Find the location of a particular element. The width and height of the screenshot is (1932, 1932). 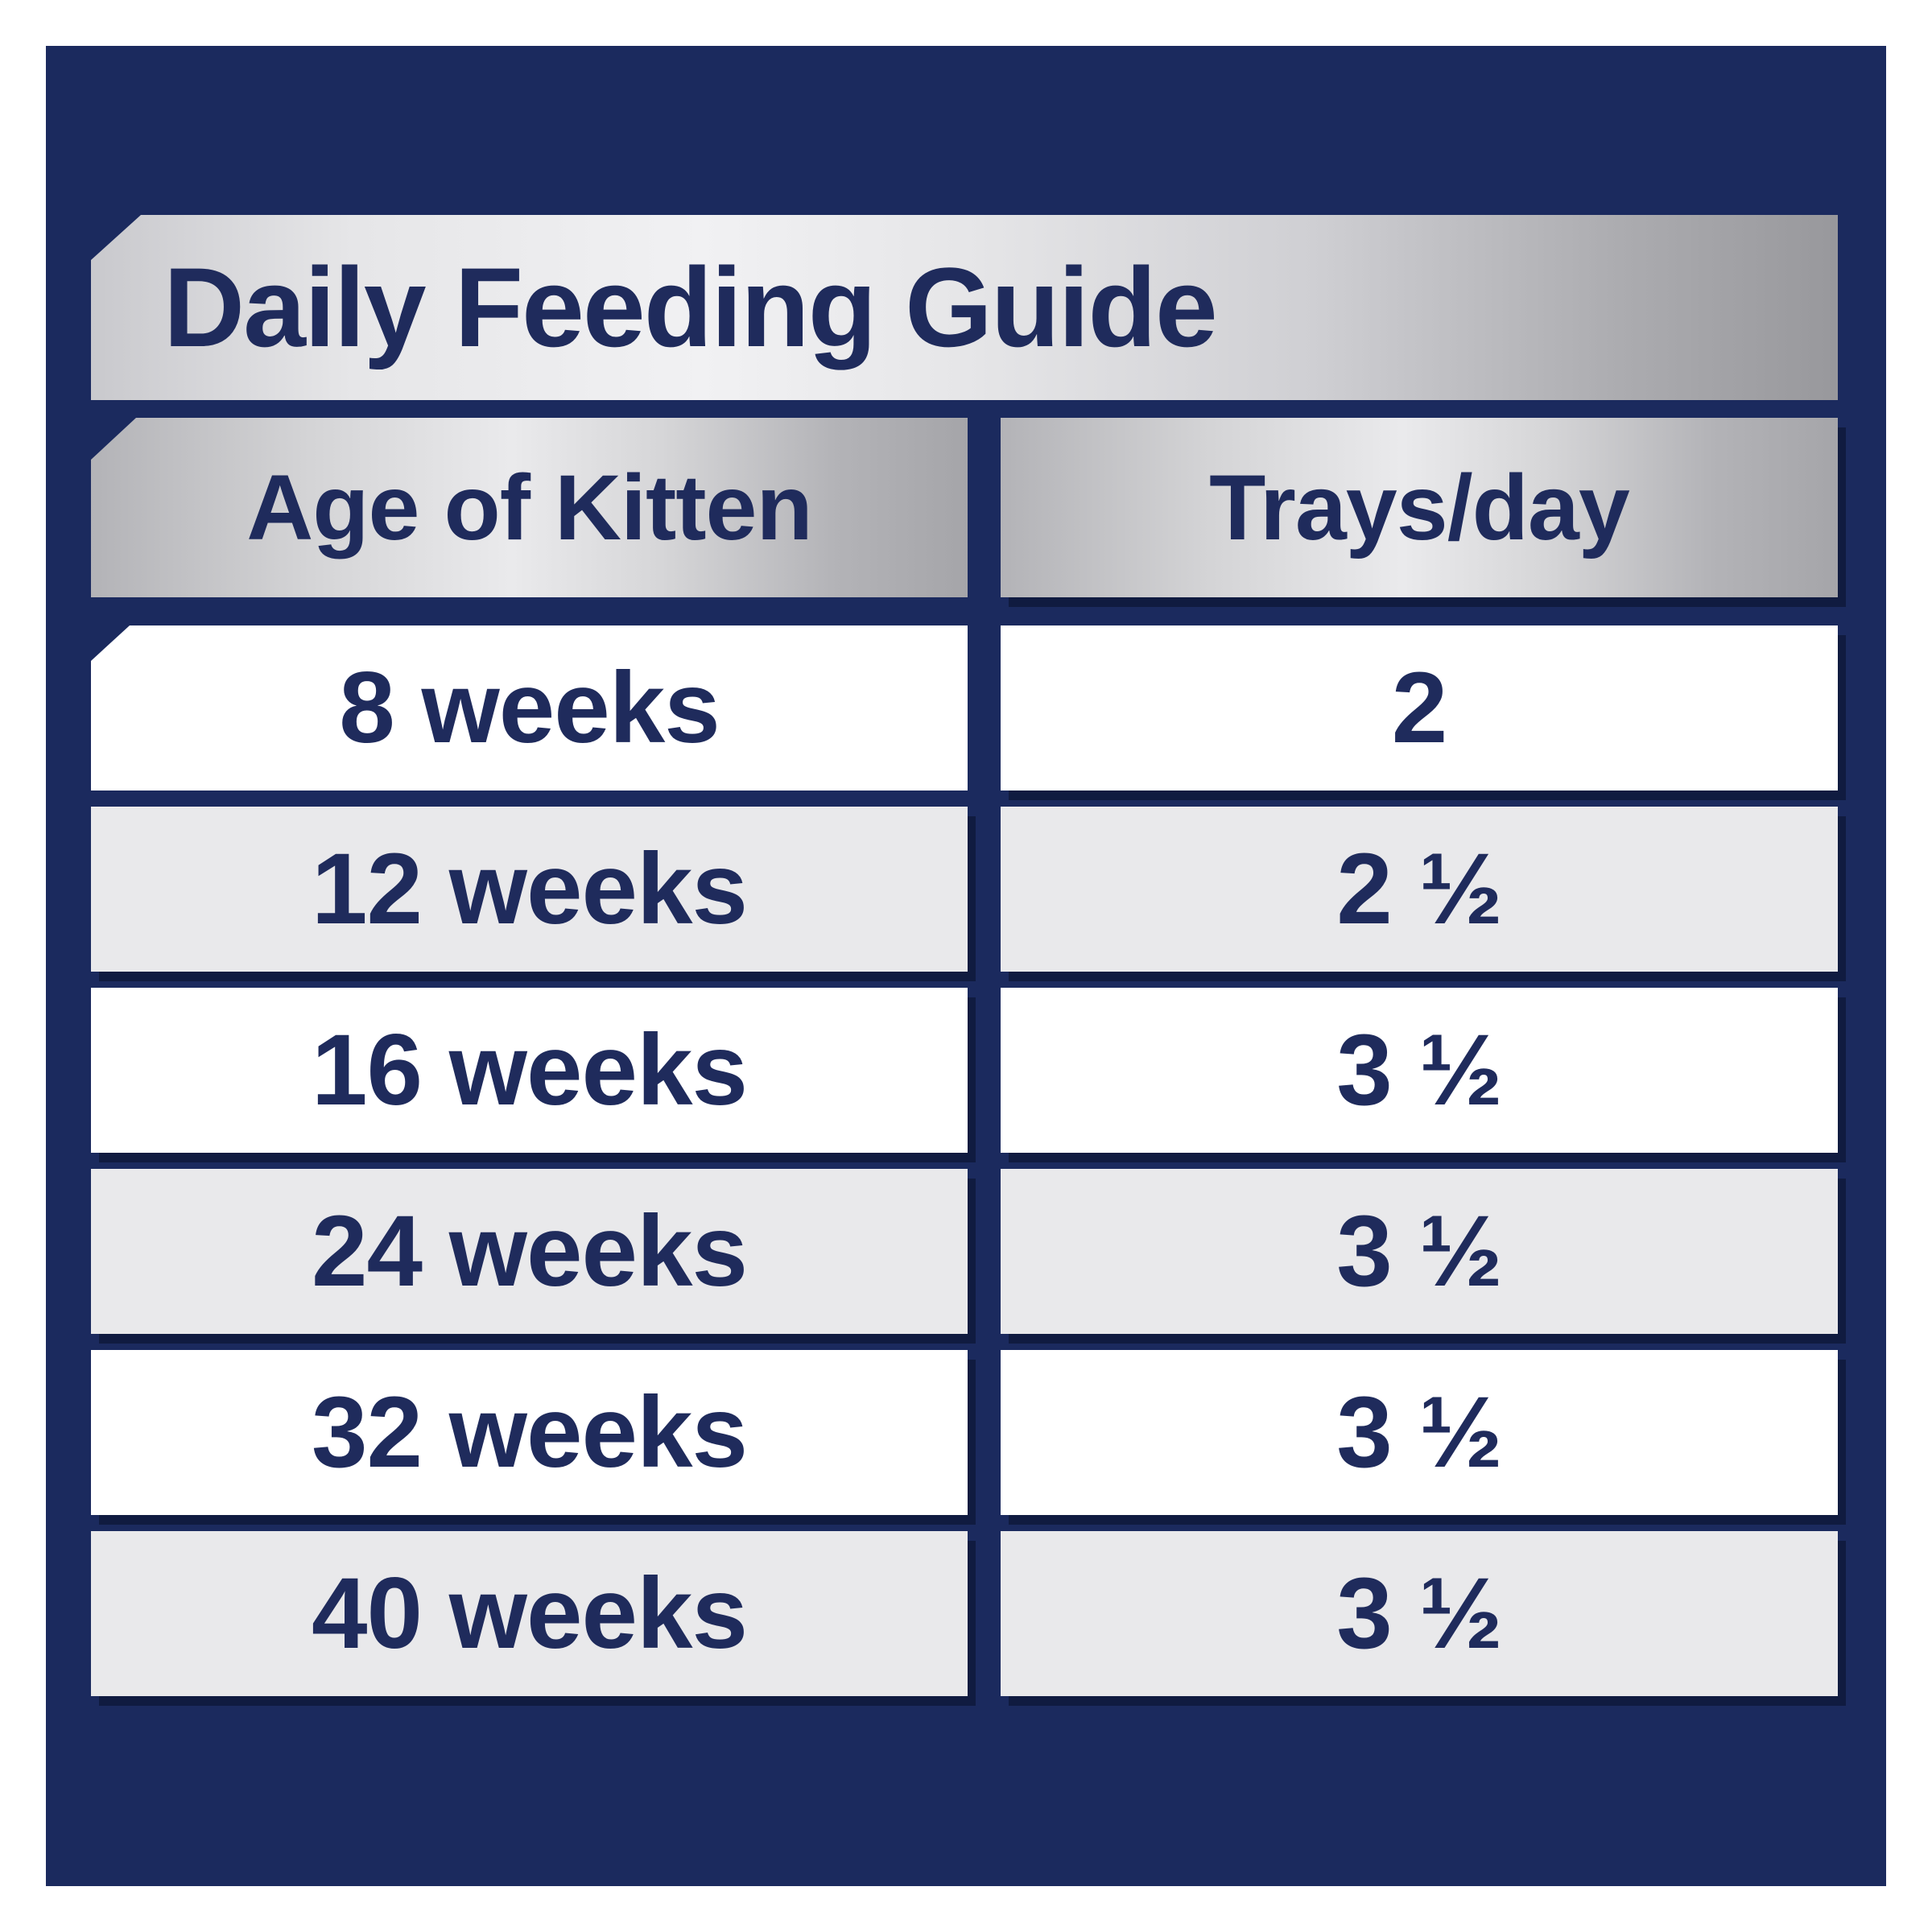

age-value: 12 weeks is located at coordinates (529, 889).